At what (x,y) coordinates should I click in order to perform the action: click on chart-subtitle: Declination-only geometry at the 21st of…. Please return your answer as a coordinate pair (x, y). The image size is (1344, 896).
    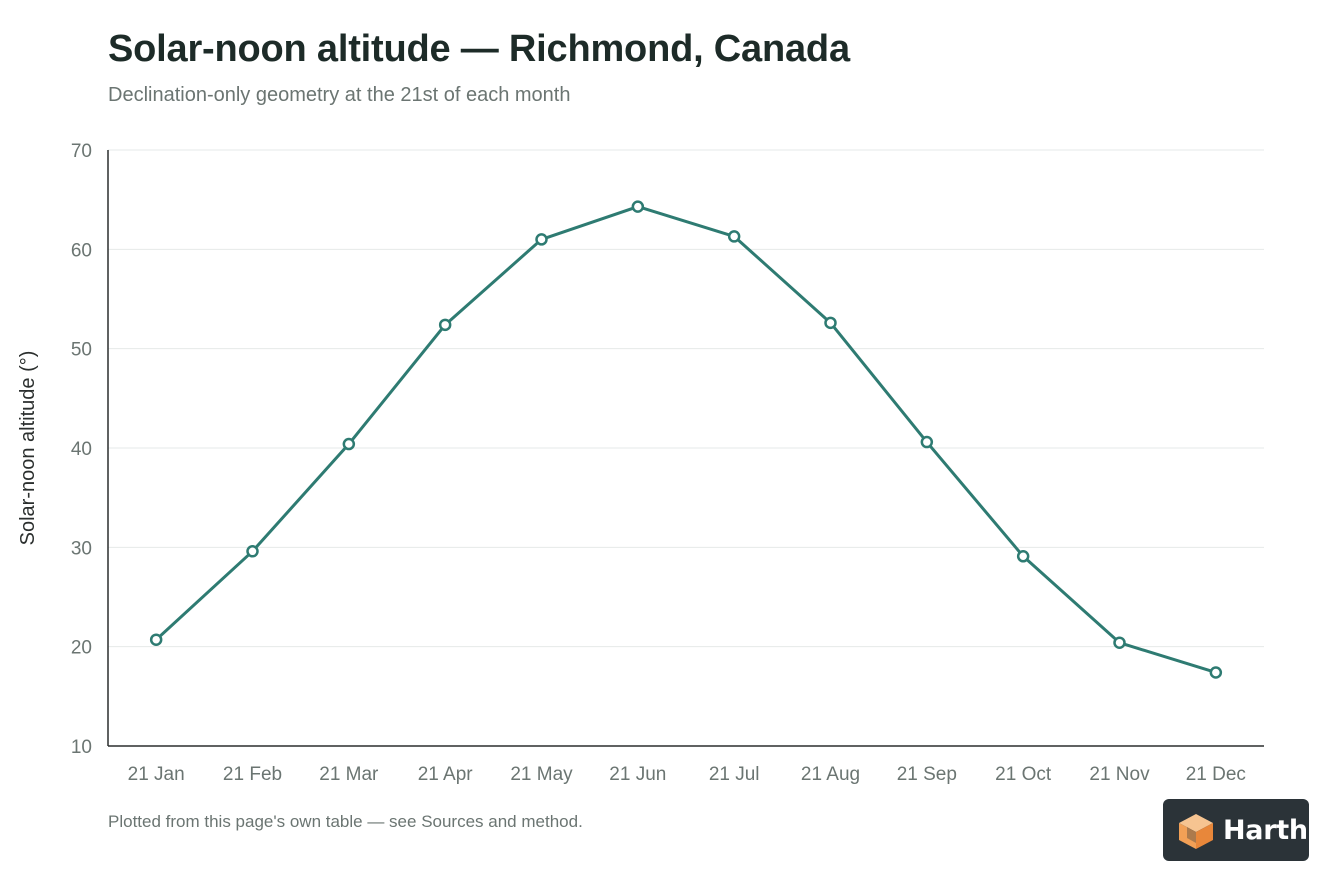
    Looking at the image, I should click on (339, 95).